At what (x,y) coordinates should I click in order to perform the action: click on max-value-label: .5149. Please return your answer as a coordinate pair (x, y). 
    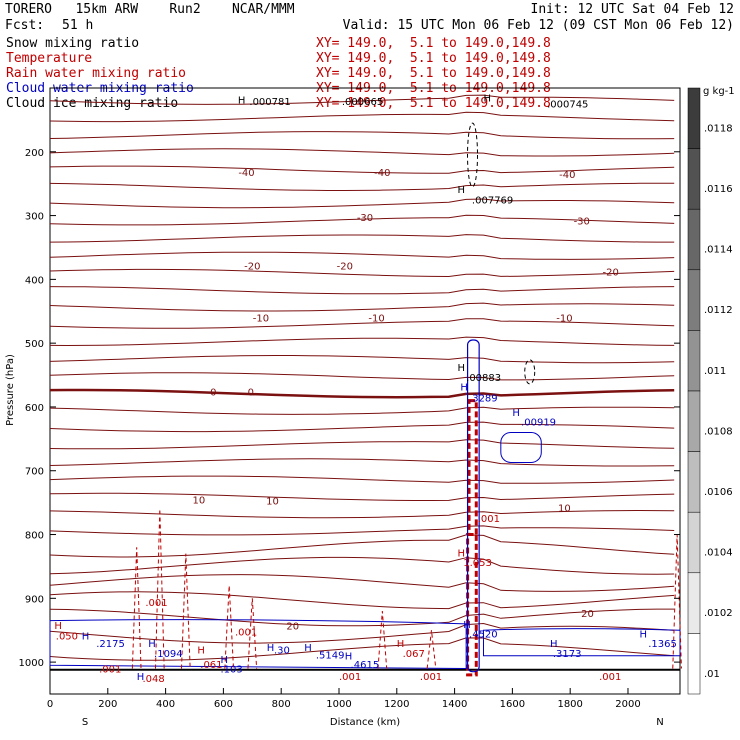
    Looking at the image, I should click on (330, 655).